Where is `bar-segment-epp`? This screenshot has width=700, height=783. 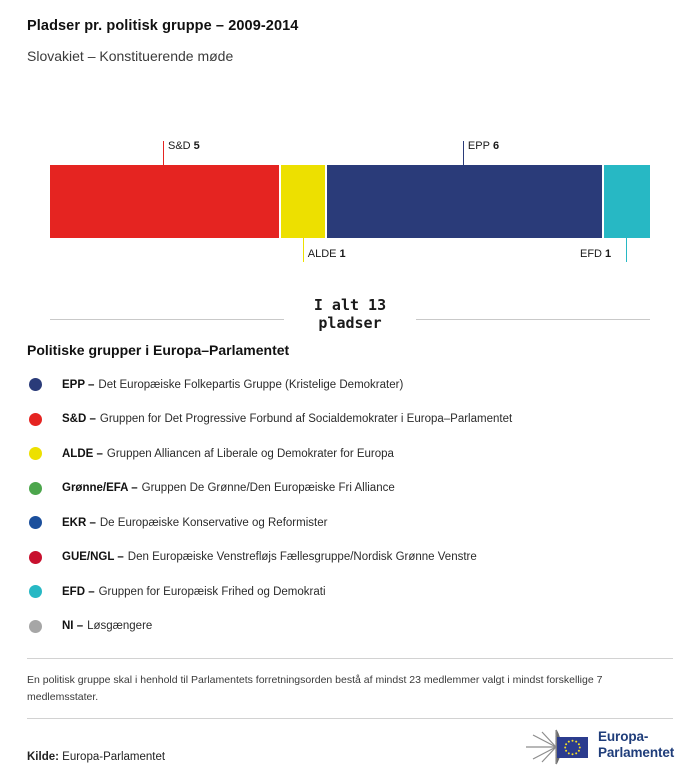
bar-segment-epp is located at coordinates (465, 201).